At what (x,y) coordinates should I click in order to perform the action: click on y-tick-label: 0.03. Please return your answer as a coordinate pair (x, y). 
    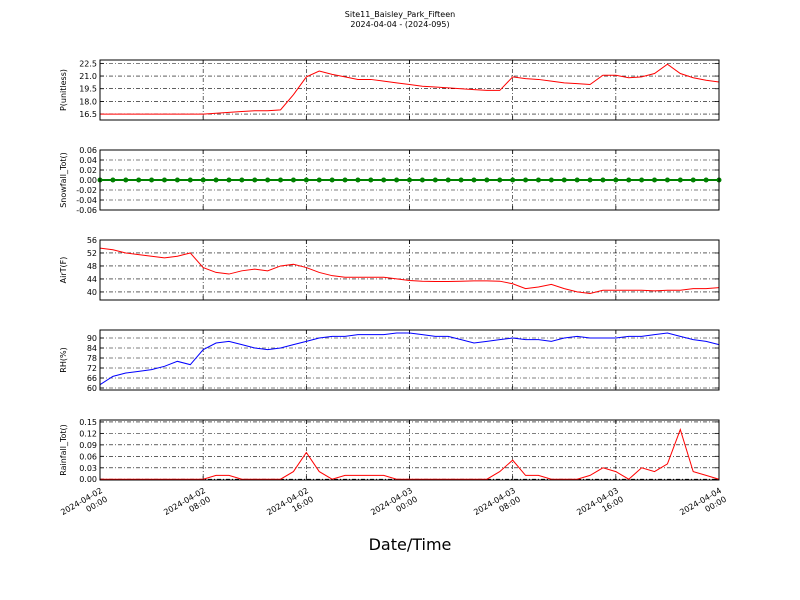
    Looking at the image, I should click on (88, 468).